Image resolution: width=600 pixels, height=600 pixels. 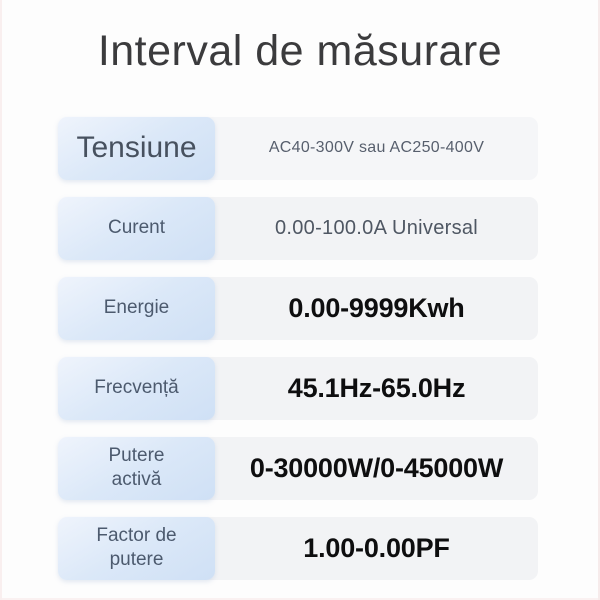 I want to click on spec-label: Putere activă, so click(x=136, y=468).